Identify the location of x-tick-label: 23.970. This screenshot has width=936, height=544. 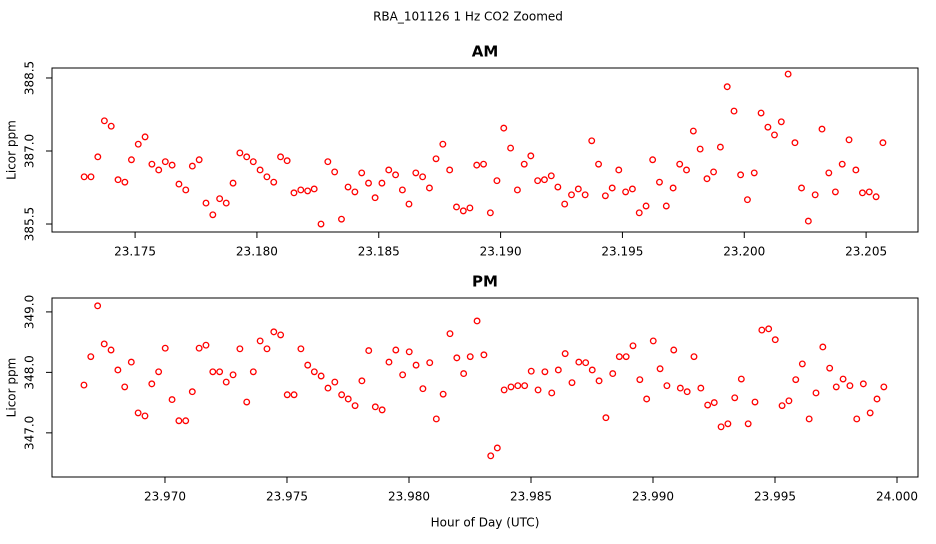
(165, 497).